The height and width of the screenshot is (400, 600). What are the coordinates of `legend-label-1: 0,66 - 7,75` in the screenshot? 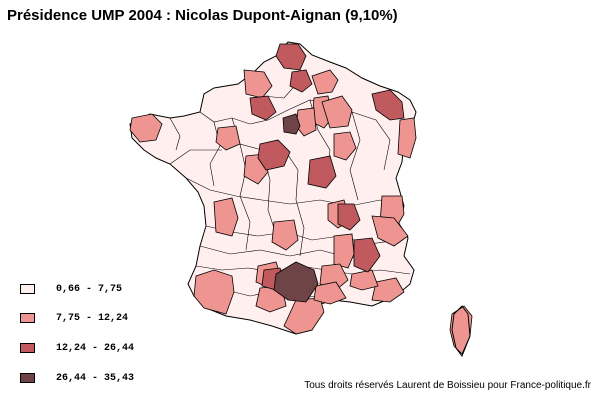 It's located at (89, 289).